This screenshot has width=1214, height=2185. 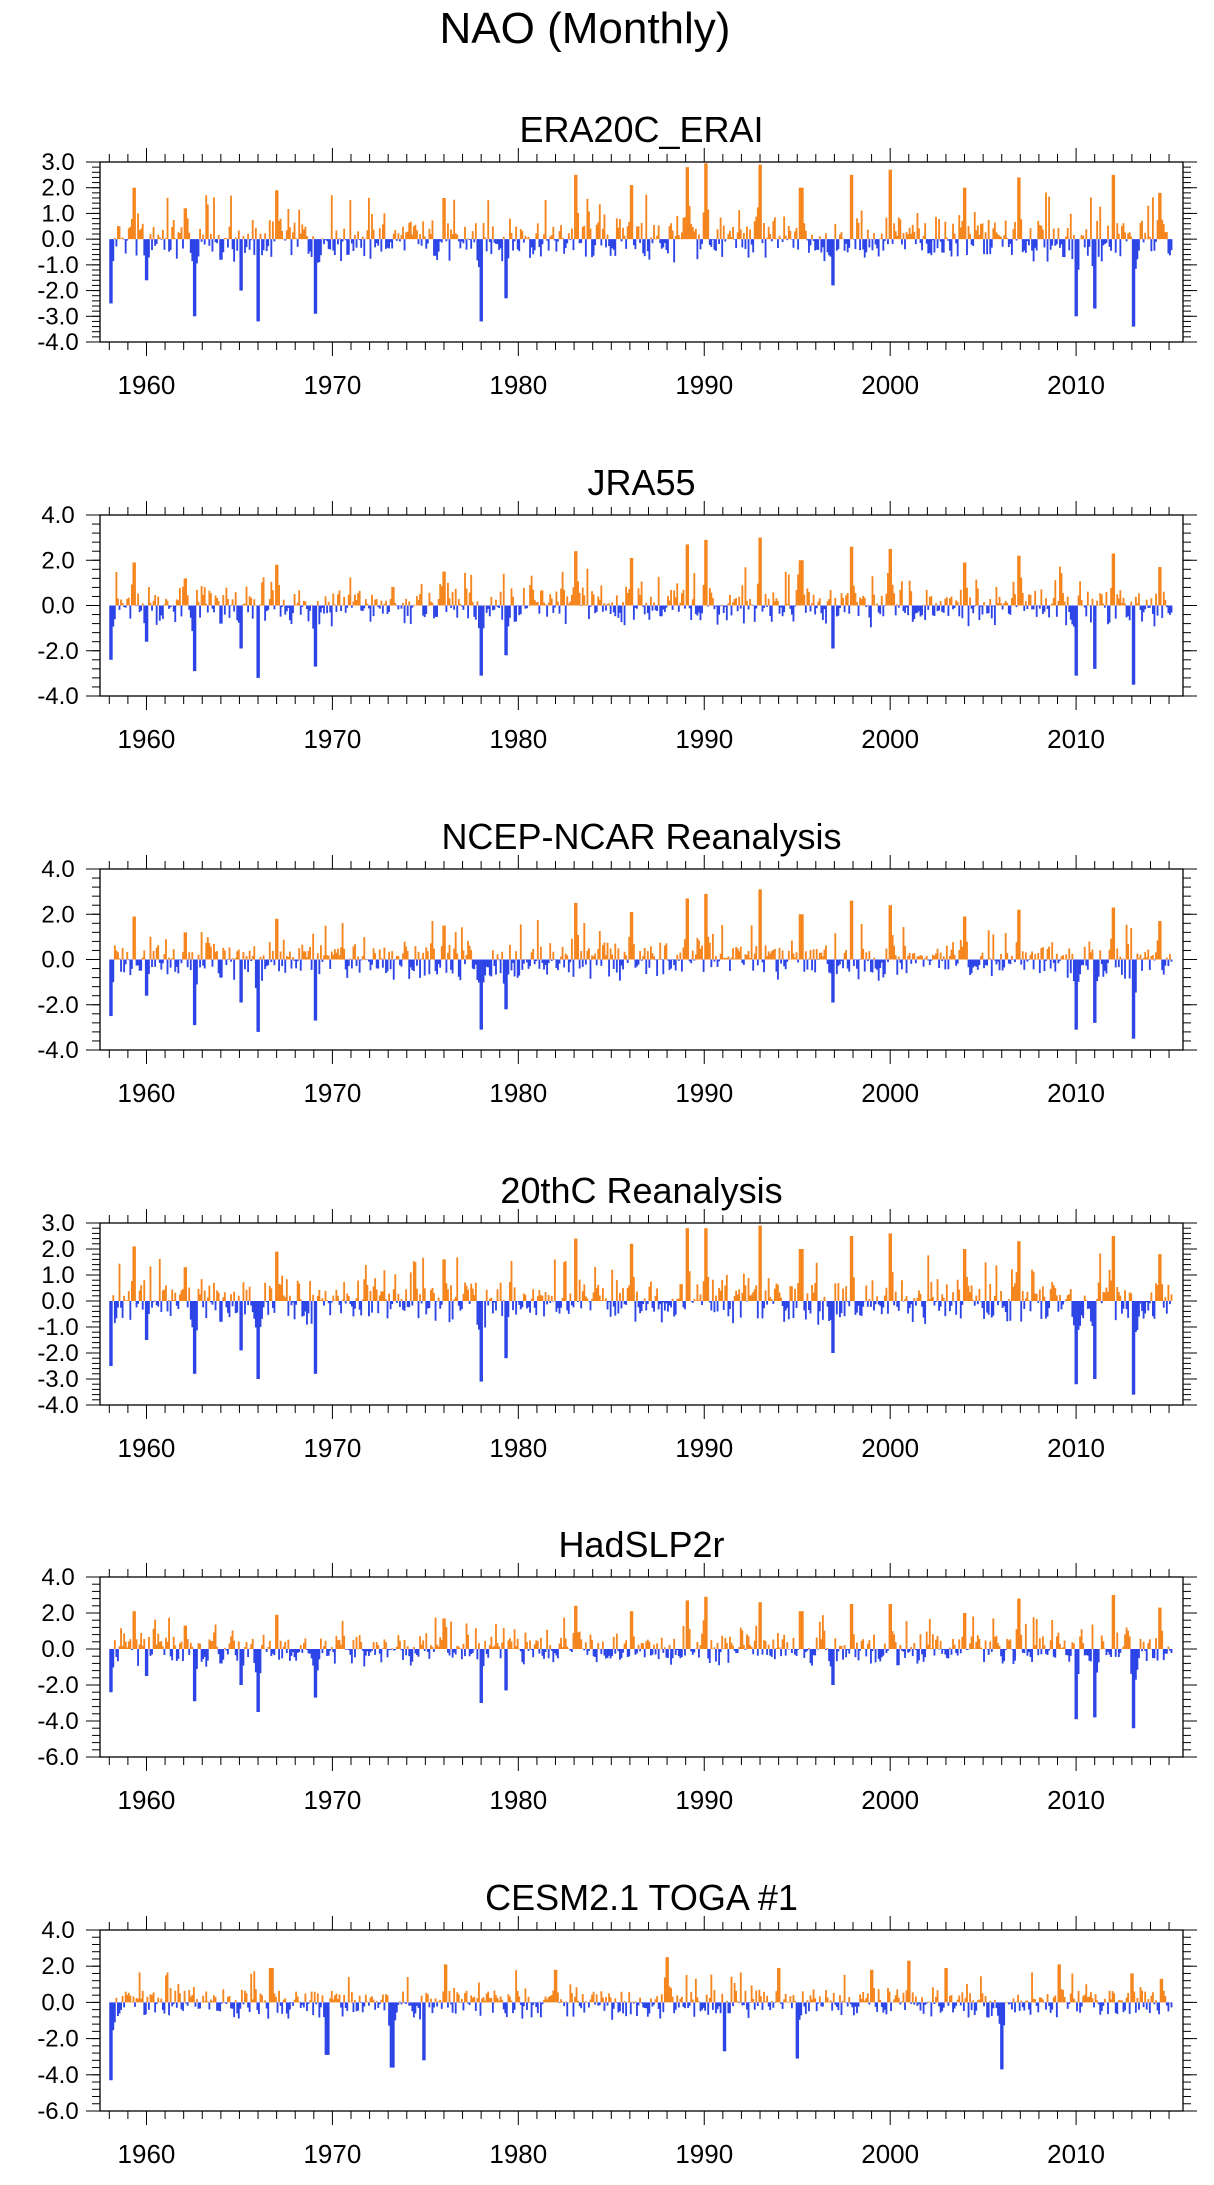 What do you see at coordinates (641, 482) in the screenshot?
I see `panel-title: JRA55` at bounding box center [641, 482].